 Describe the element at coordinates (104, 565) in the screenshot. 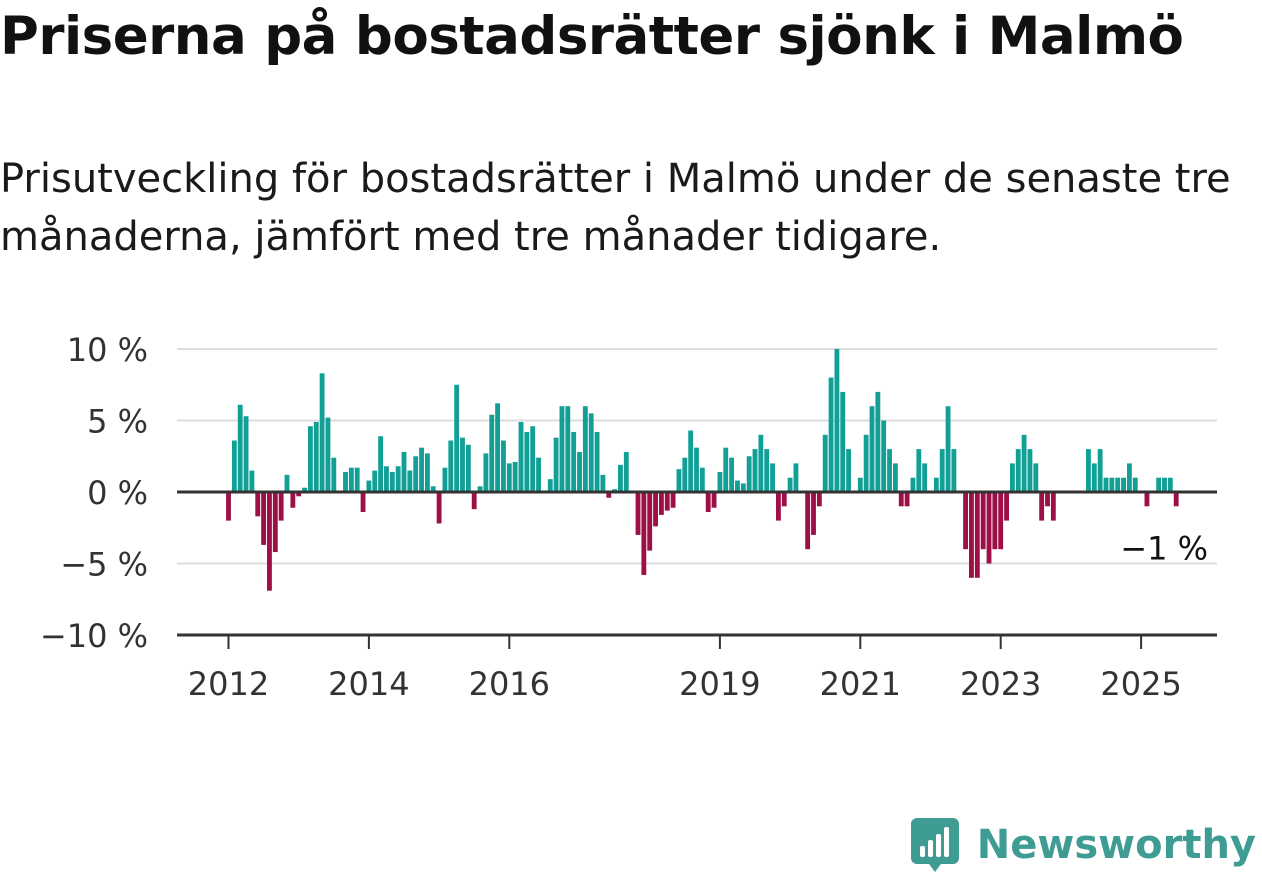

I see `y-tick-label: −5 %` at that location.